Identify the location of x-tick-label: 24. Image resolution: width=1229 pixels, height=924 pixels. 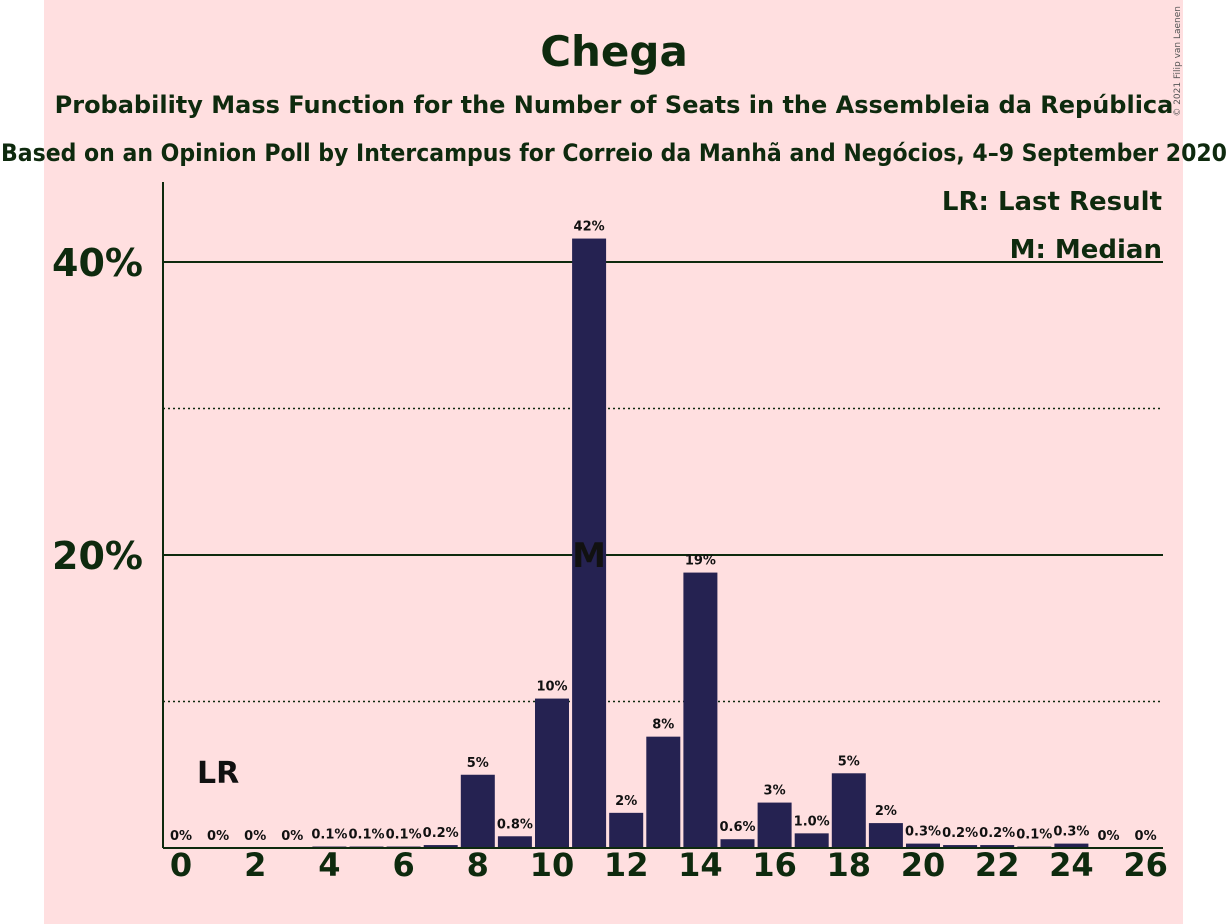
(1071, 865).